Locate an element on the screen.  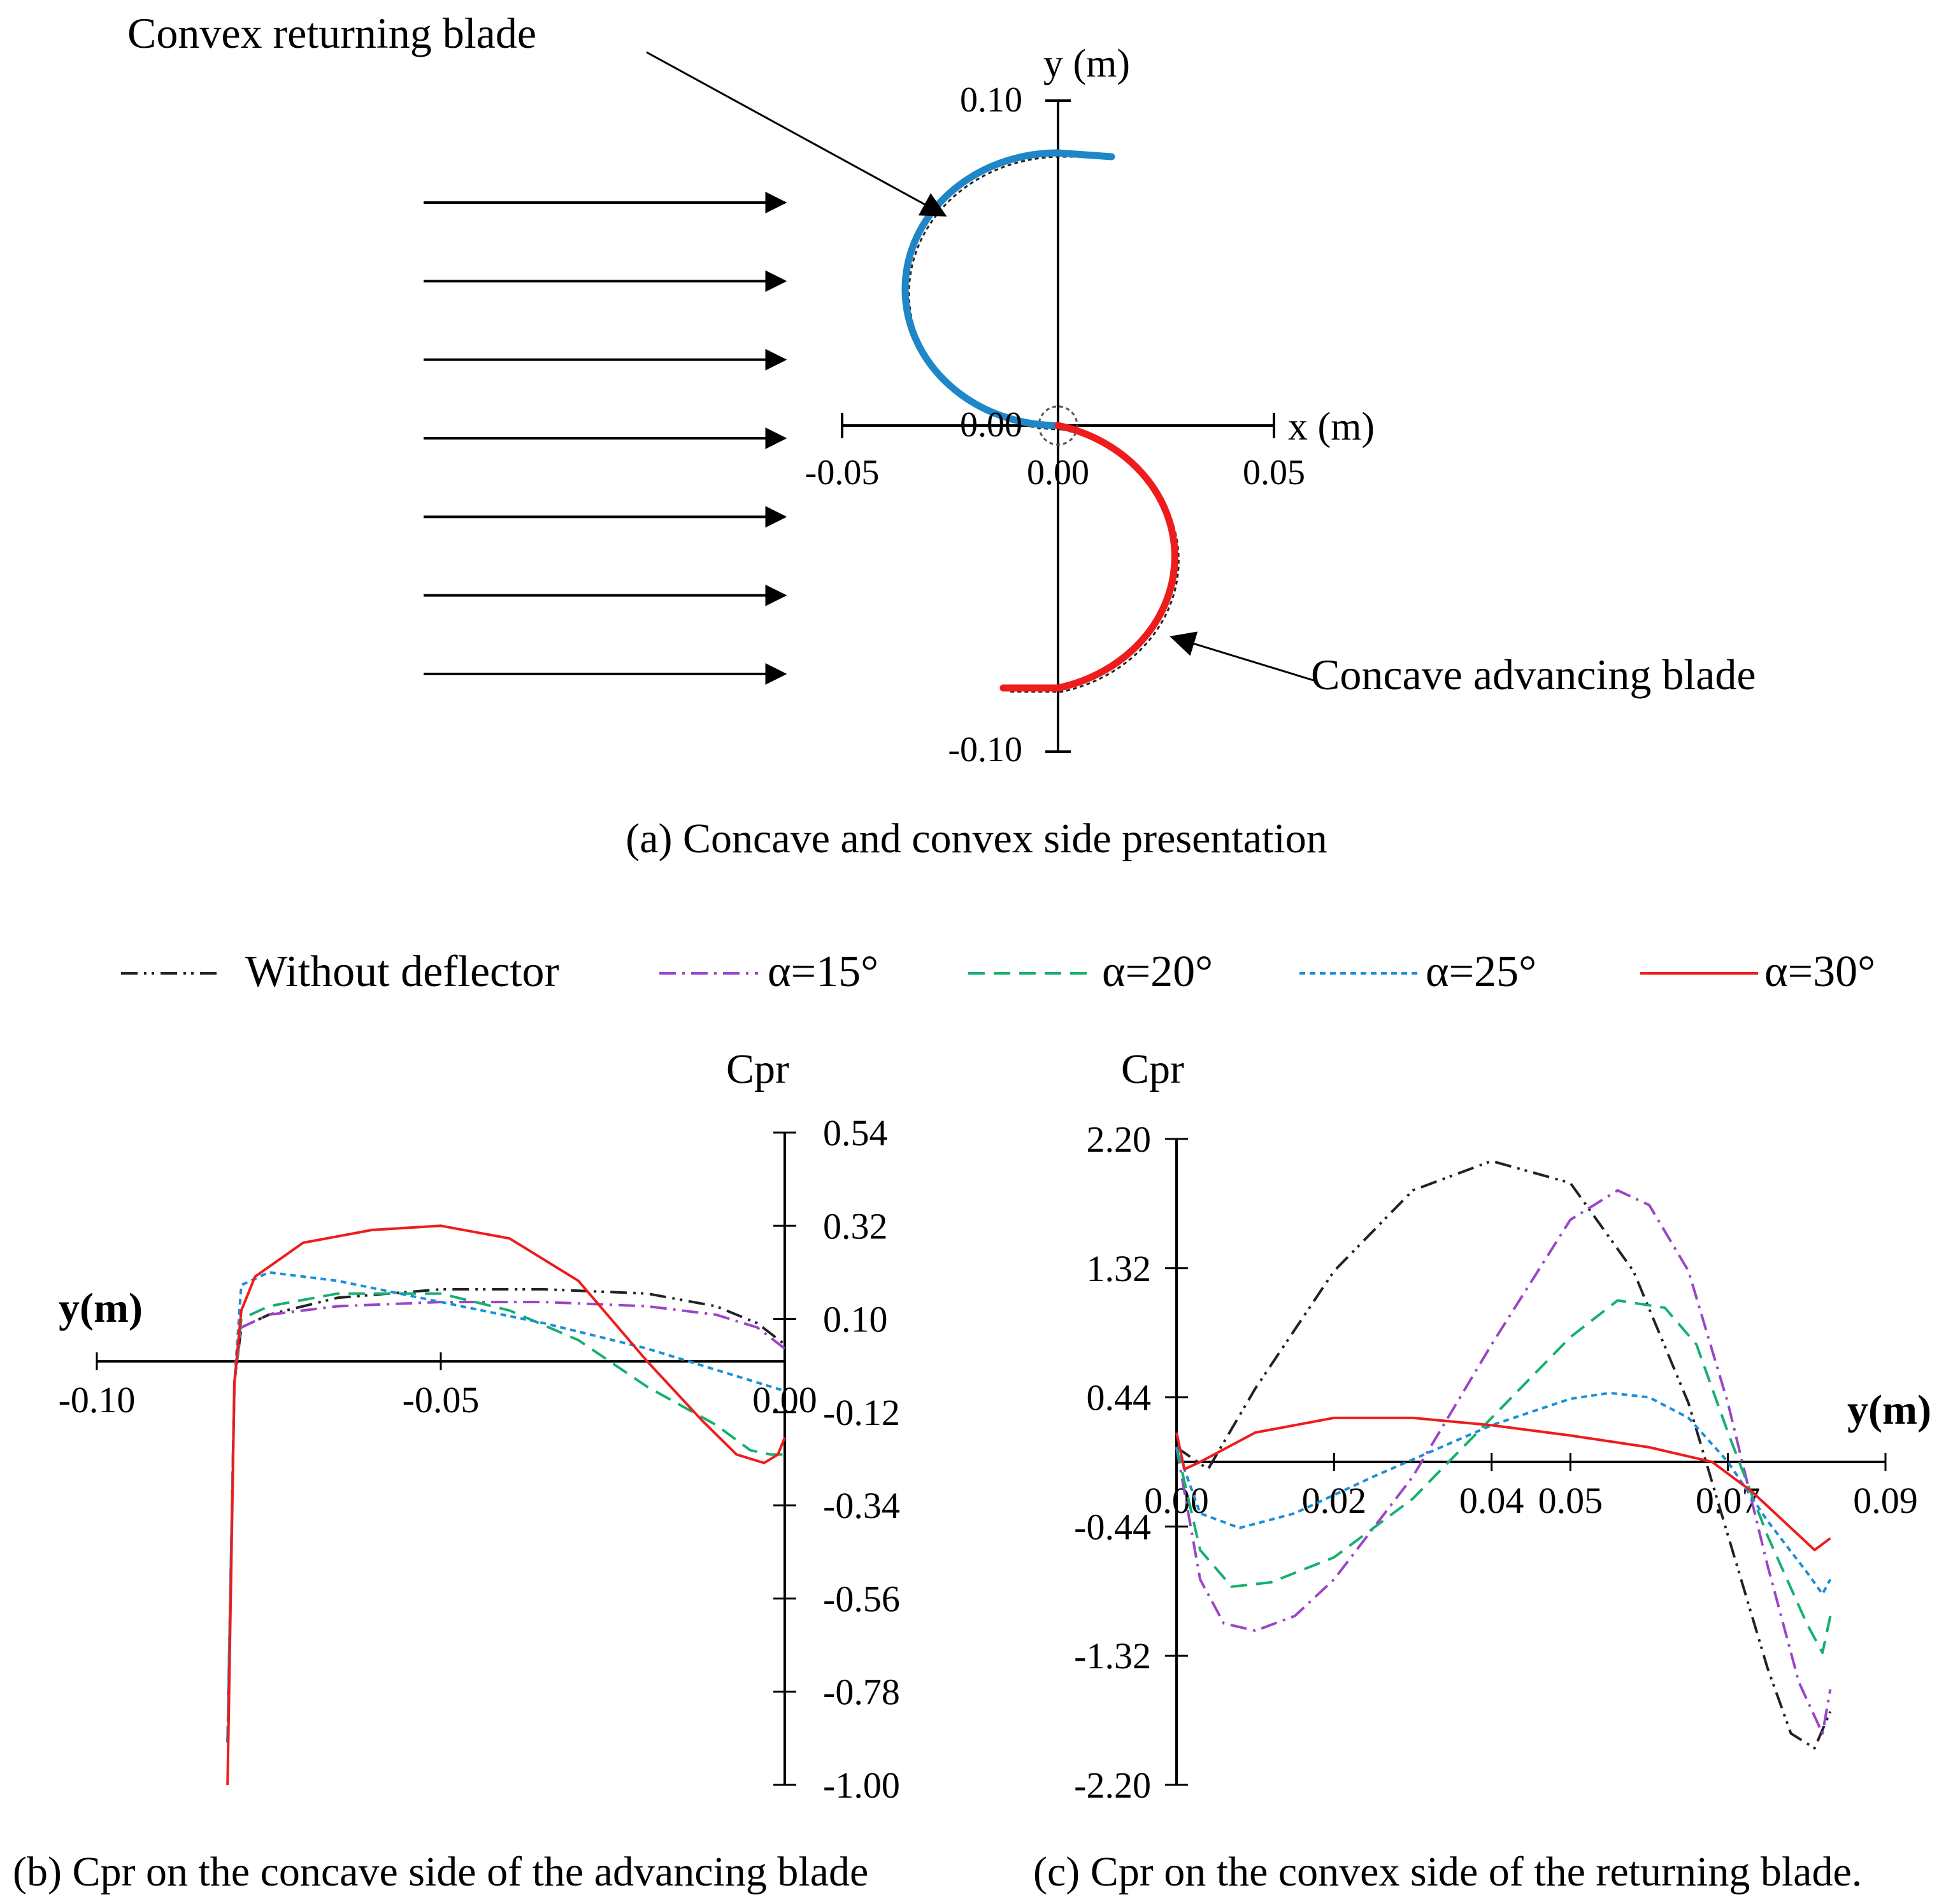
y-tick-label: 2.20 is located at coordinates (1119, 1139).